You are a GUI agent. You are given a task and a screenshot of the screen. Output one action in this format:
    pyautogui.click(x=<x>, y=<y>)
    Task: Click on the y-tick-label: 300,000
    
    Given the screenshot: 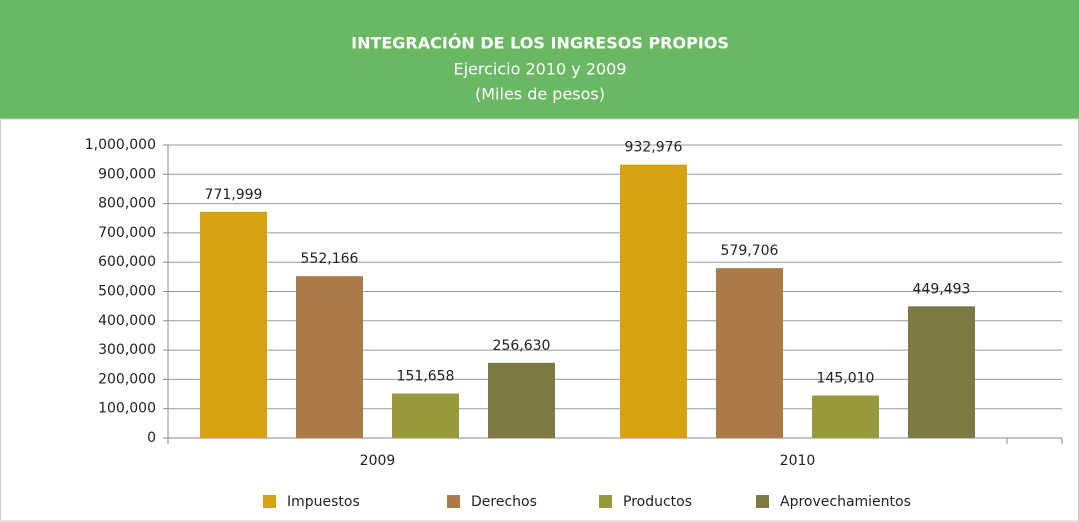 What is the action you would take?
    pyautogui.click(x=127, y=350)
    